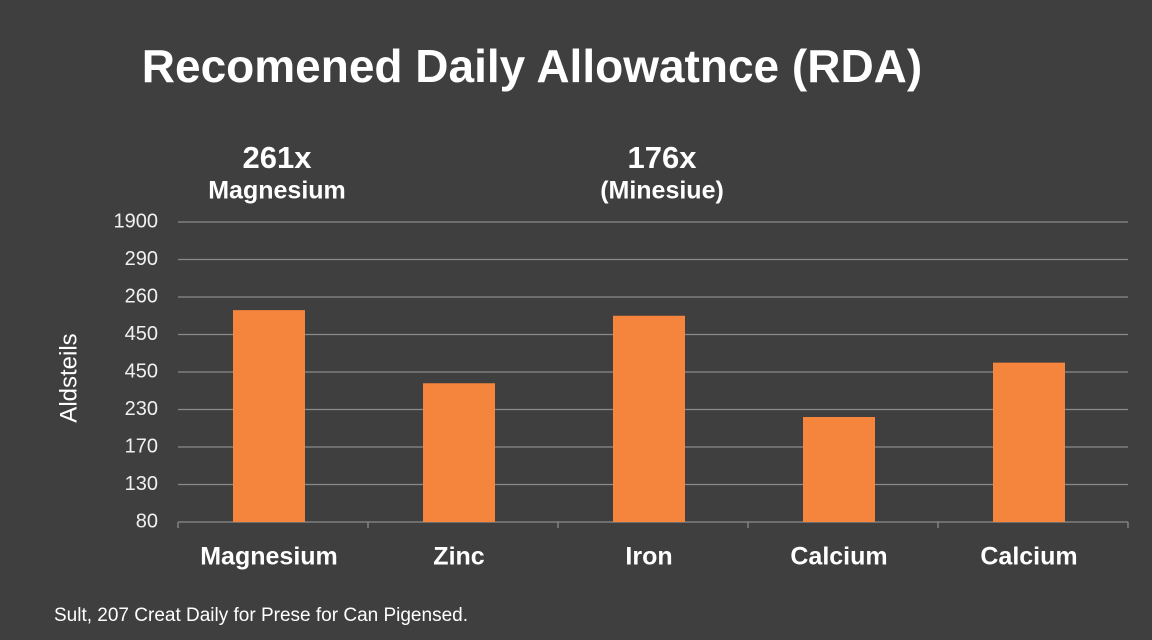 The height and width of the screenshot is (640, 1152). Describe the element at coordinates (278, 157) in the screenshot. I see `annotation-value: 261x` at that location.